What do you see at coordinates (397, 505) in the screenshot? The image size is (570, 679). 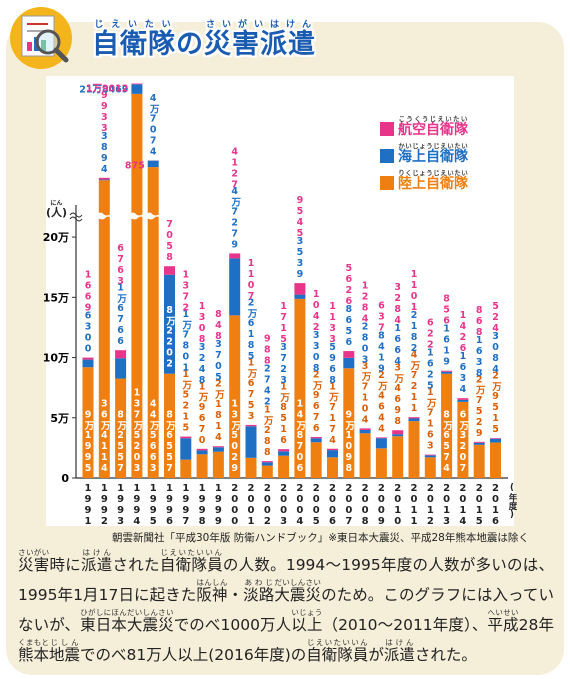 I see `x-tick-label: 2010` at bounding box center [397, 505].